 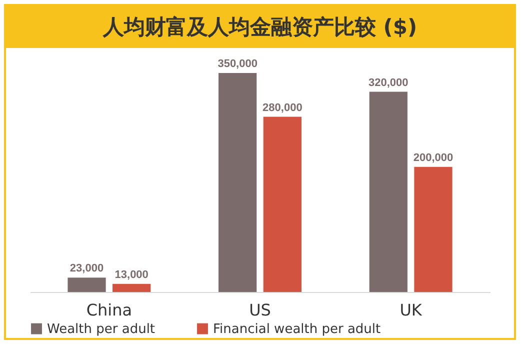 I want to click on legend-label: Financial wealth per adult, so click(x=297, y=329).